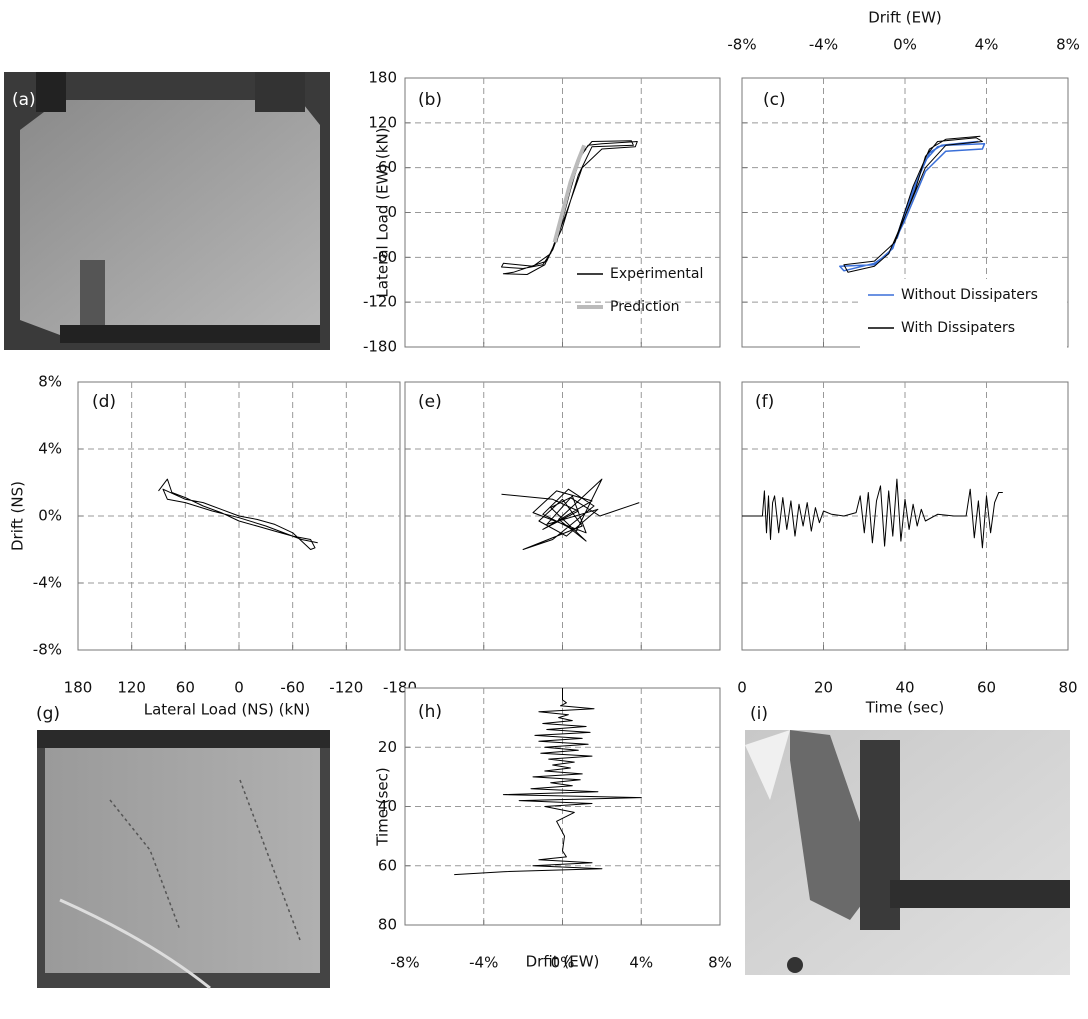 This screenshot has height=1019, width=1088. I want to click on x-axis-label: Drift (EW), so click(905, 18).